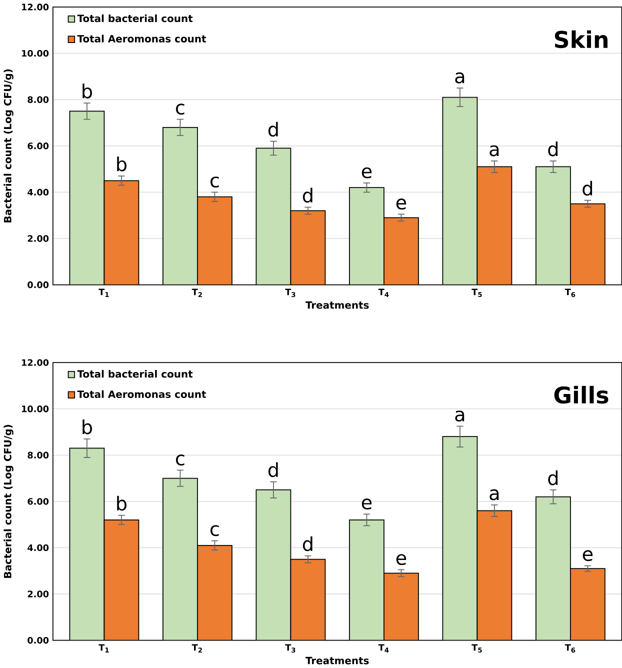  I want to click on text: Skin, so click(581, 39).